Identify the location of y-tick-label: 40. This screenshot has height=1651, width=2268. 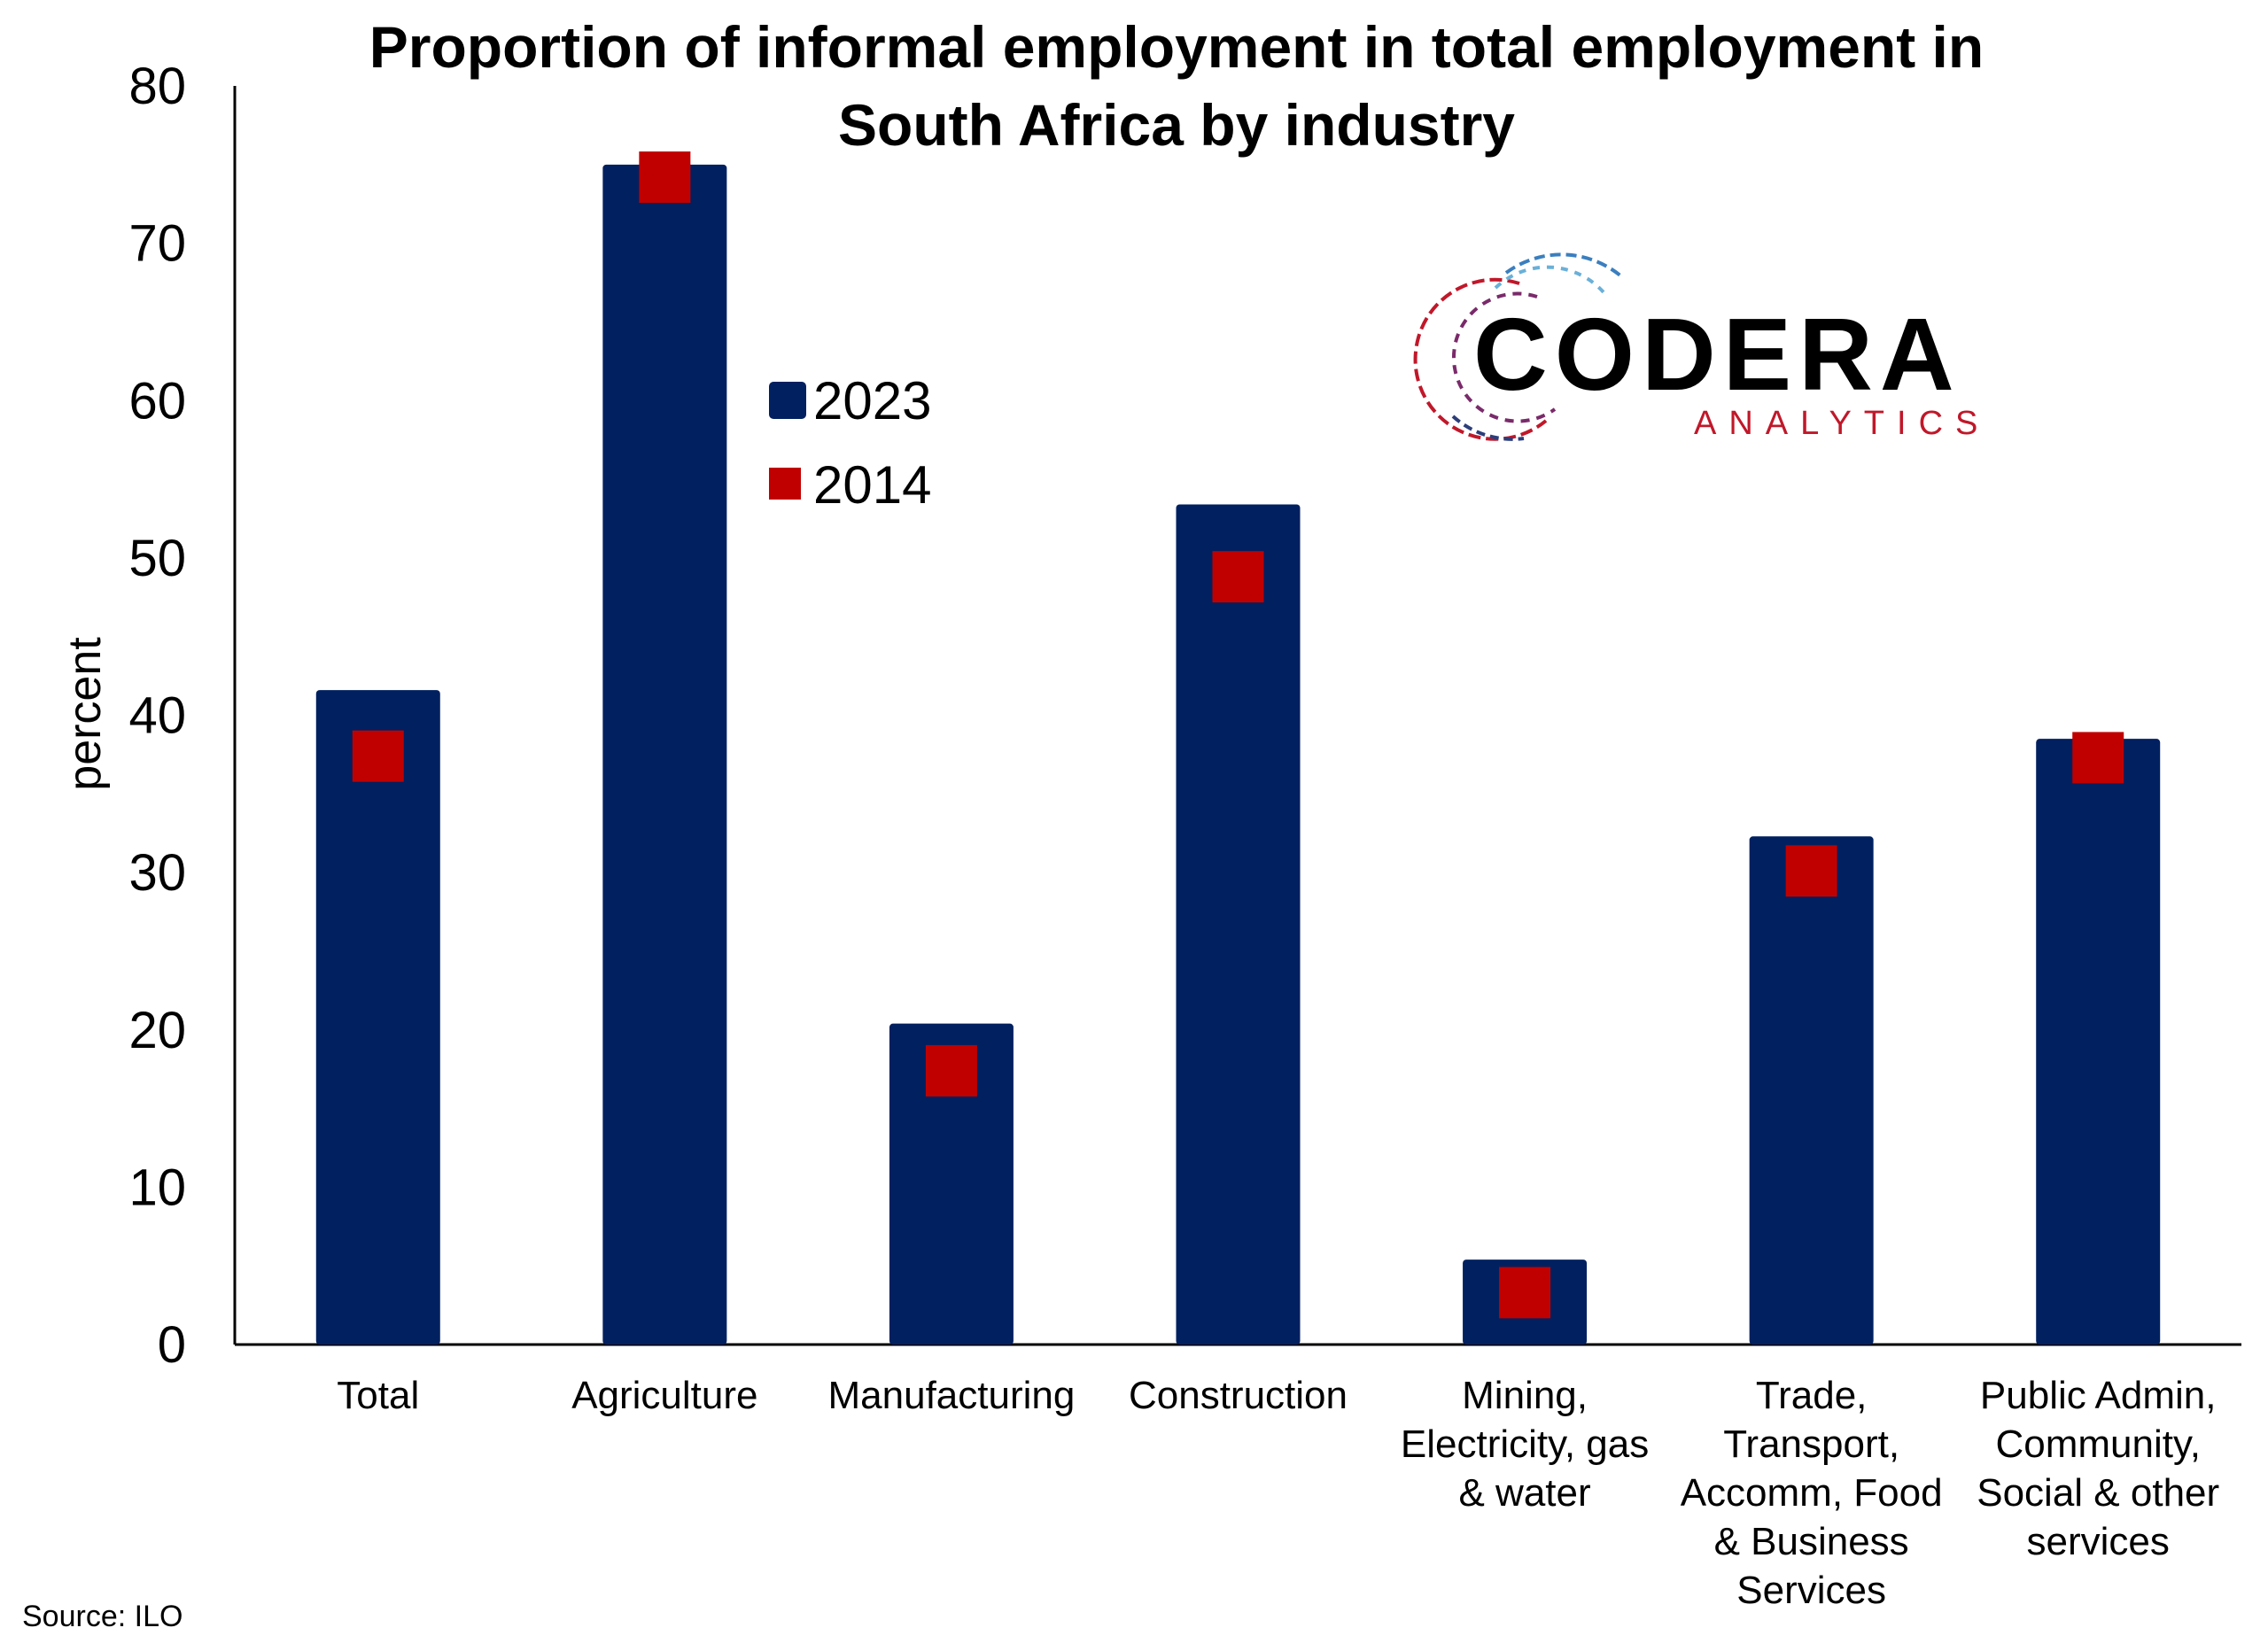
(157, 716).